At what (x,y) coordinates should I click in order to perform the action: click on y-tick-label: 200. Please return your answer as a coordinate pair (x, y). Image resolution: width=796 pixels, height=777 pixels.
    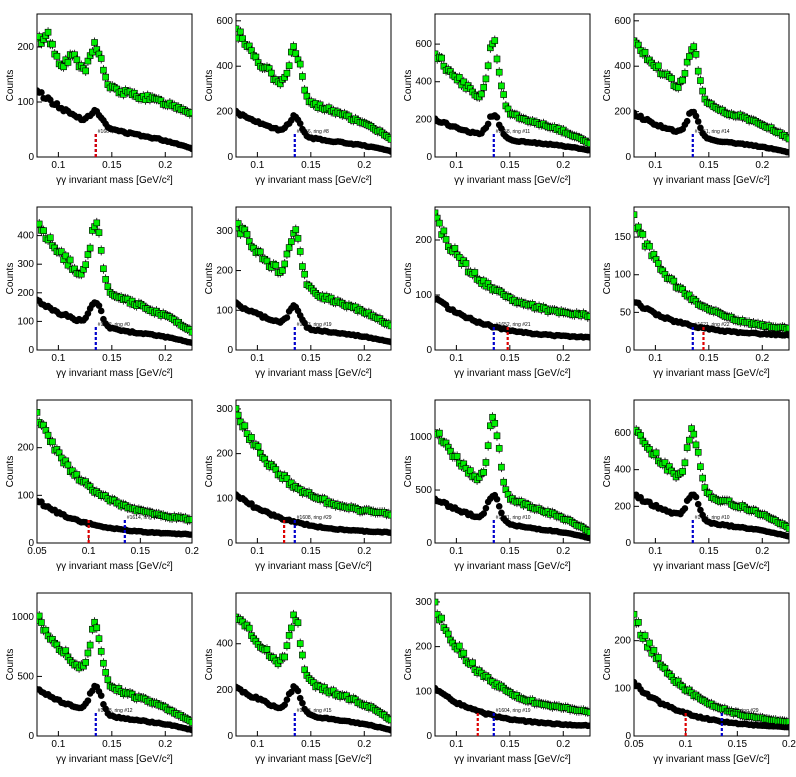
    Looking at the image, I should click on (423, 240).